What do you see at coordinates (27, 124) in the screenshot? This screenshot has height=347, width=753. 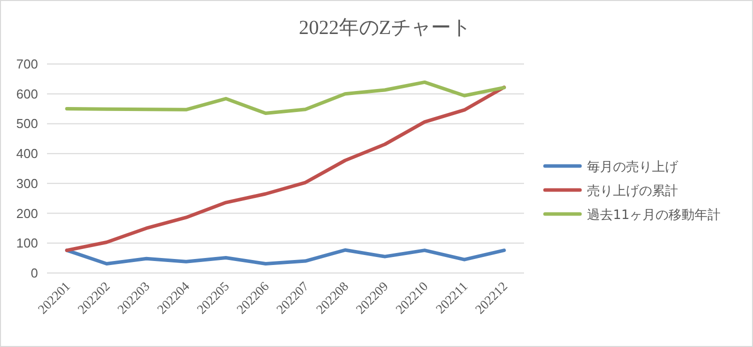 I see `y-tick-label: 500` at bounding box center [27, 124].